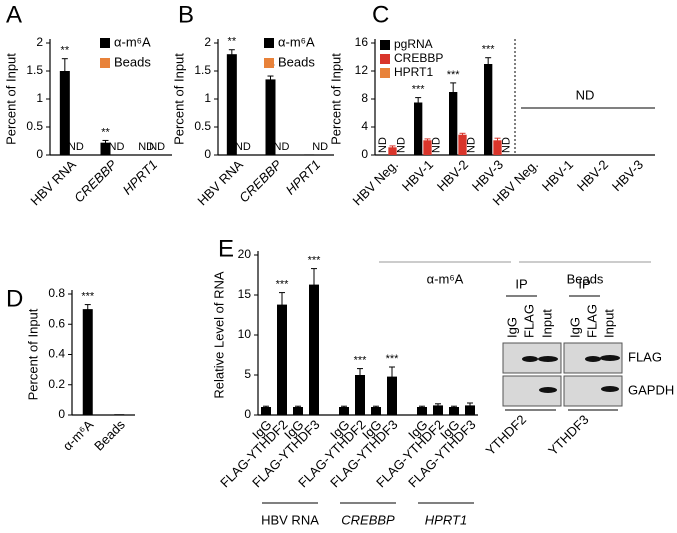 Image resolution: width=677 pixels, height=533 pixels. I want to click on y-tick-label: 20, so click(245, 254).